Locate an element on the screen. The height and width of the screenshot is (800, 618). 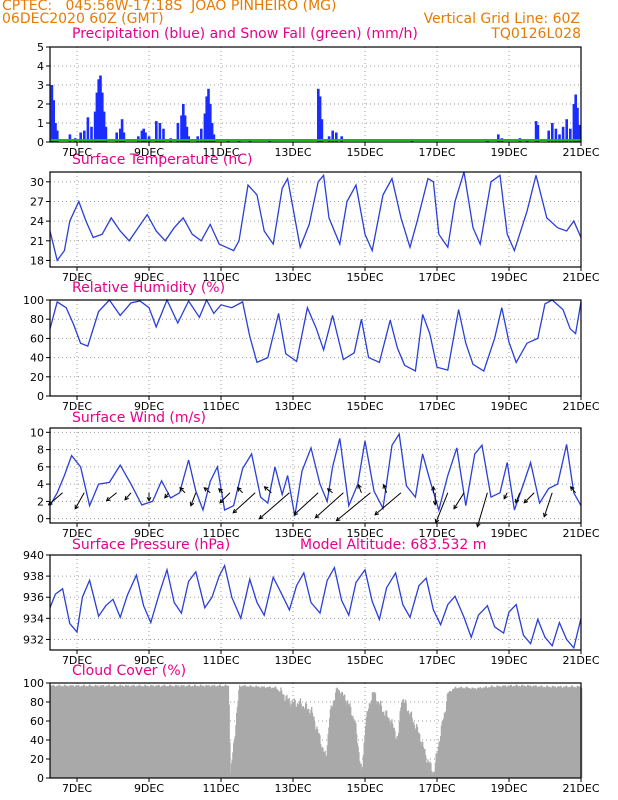
cloud-xtick-label: 9DEC is located at coordinates (149, 788).